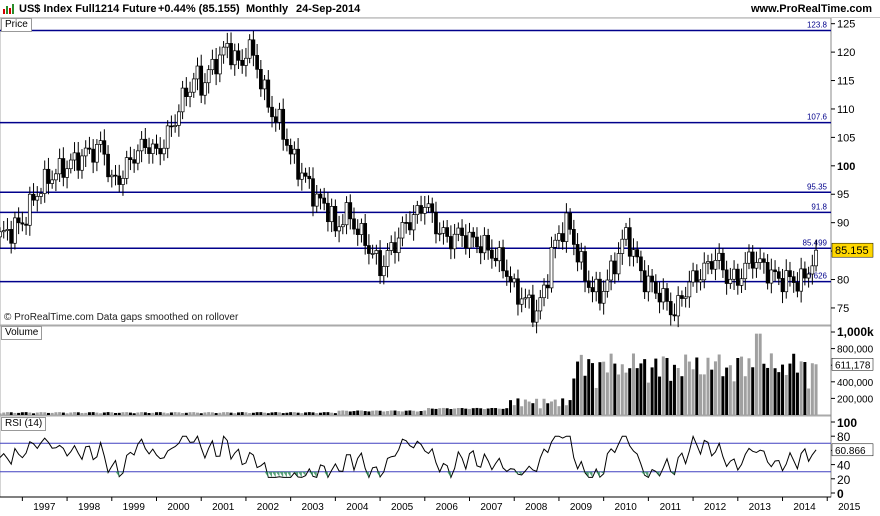 The width and height of the screenshot is (880, 516). What do you see at coordinates (843, 224) in the screenshot?
I see `price-axis-label: 90` at bounding box center [843, 224].